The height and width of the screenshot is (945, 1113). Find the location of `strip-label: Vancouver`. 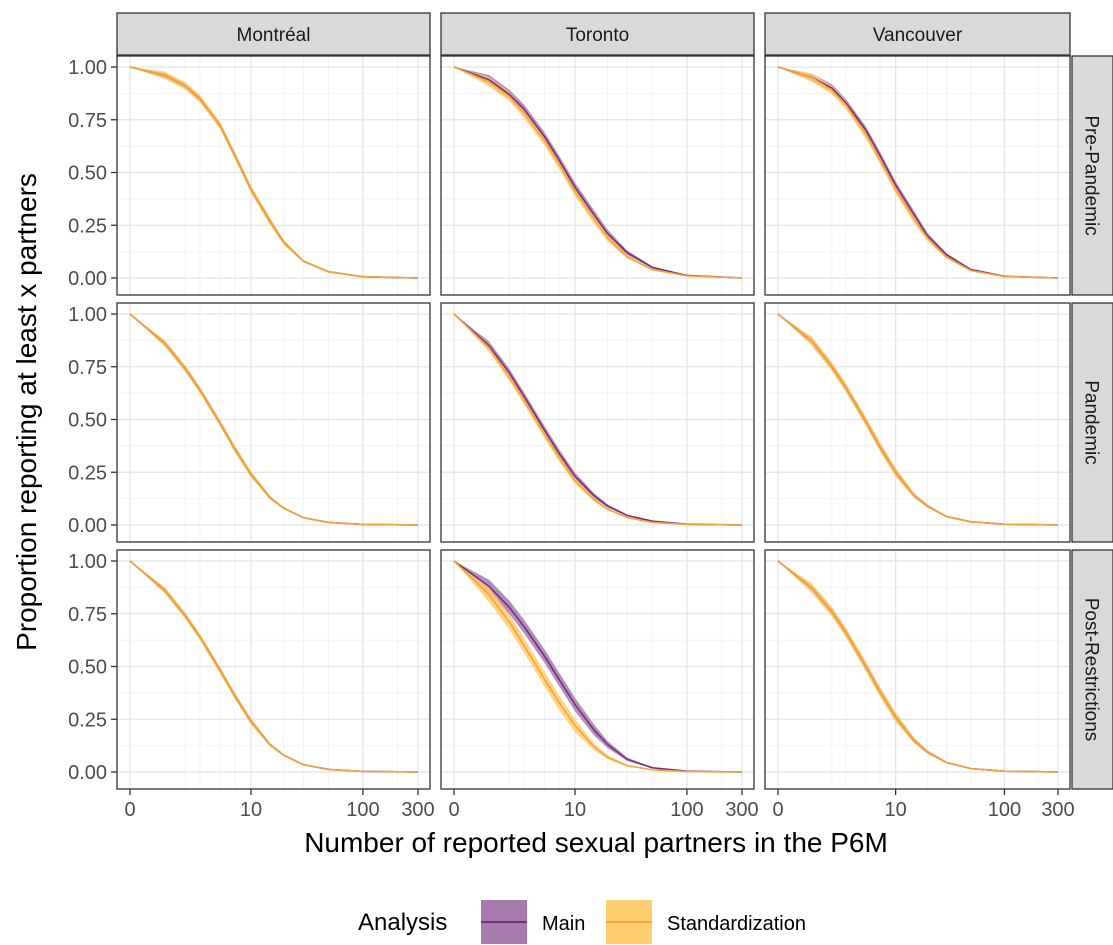

strip-label: Vancouver is located at coordinates (918, 35).